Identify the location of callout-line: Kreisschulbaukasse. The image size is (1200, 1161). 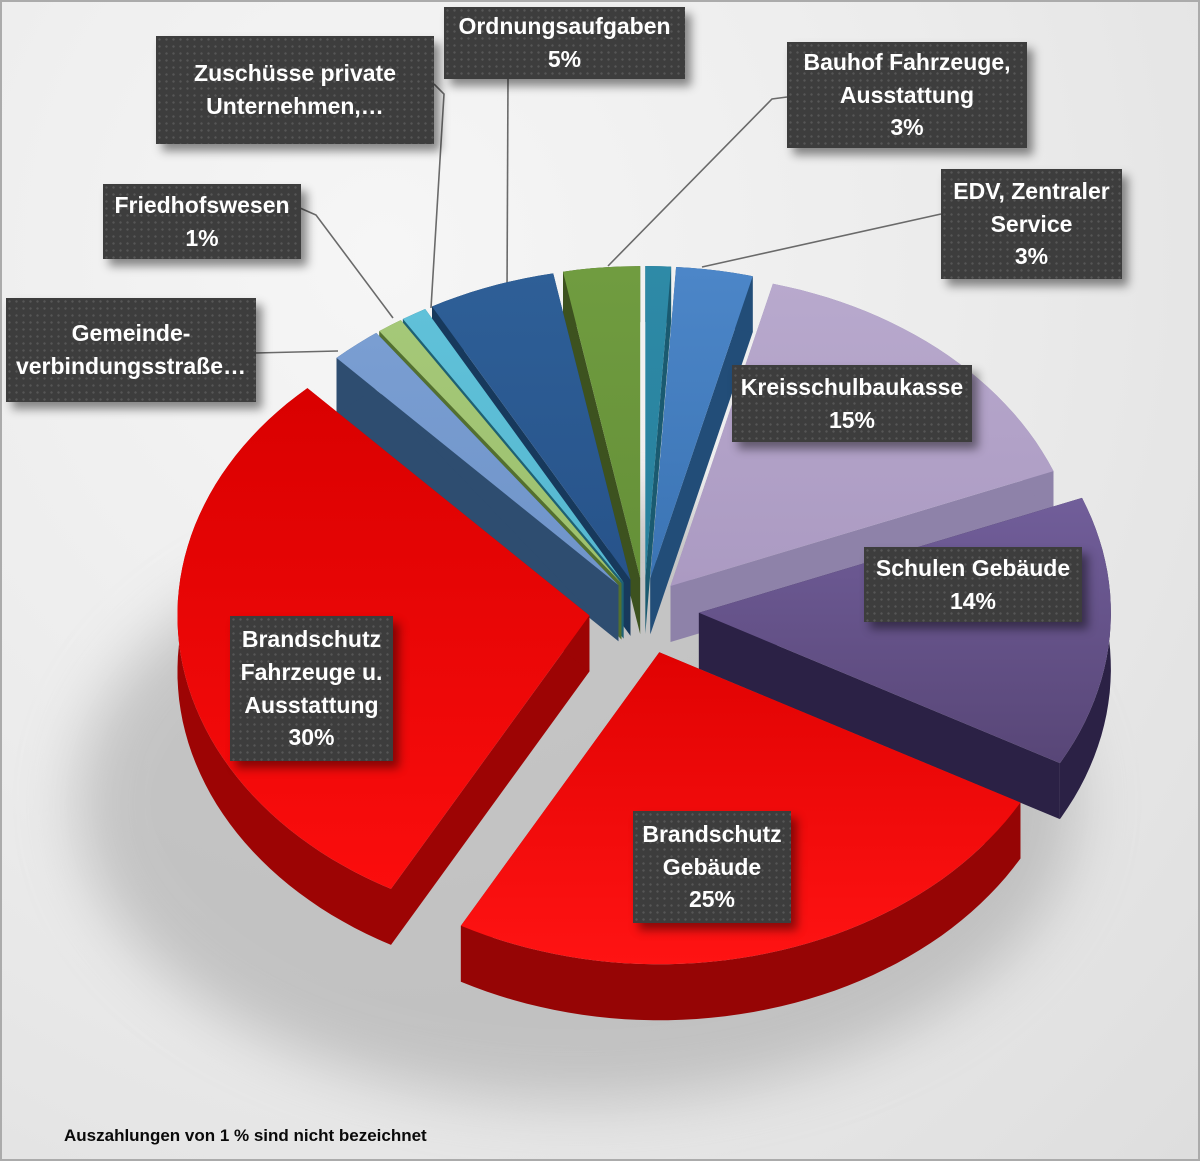
(852, 386).